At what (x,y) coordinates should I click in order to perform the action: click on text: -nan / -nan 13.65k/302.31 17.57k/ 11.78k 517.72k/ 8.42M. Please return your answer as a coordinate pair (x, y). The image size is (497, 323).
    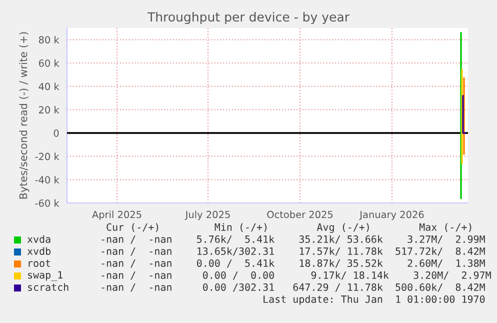
    Looking at the image, I should click on (293, 251).